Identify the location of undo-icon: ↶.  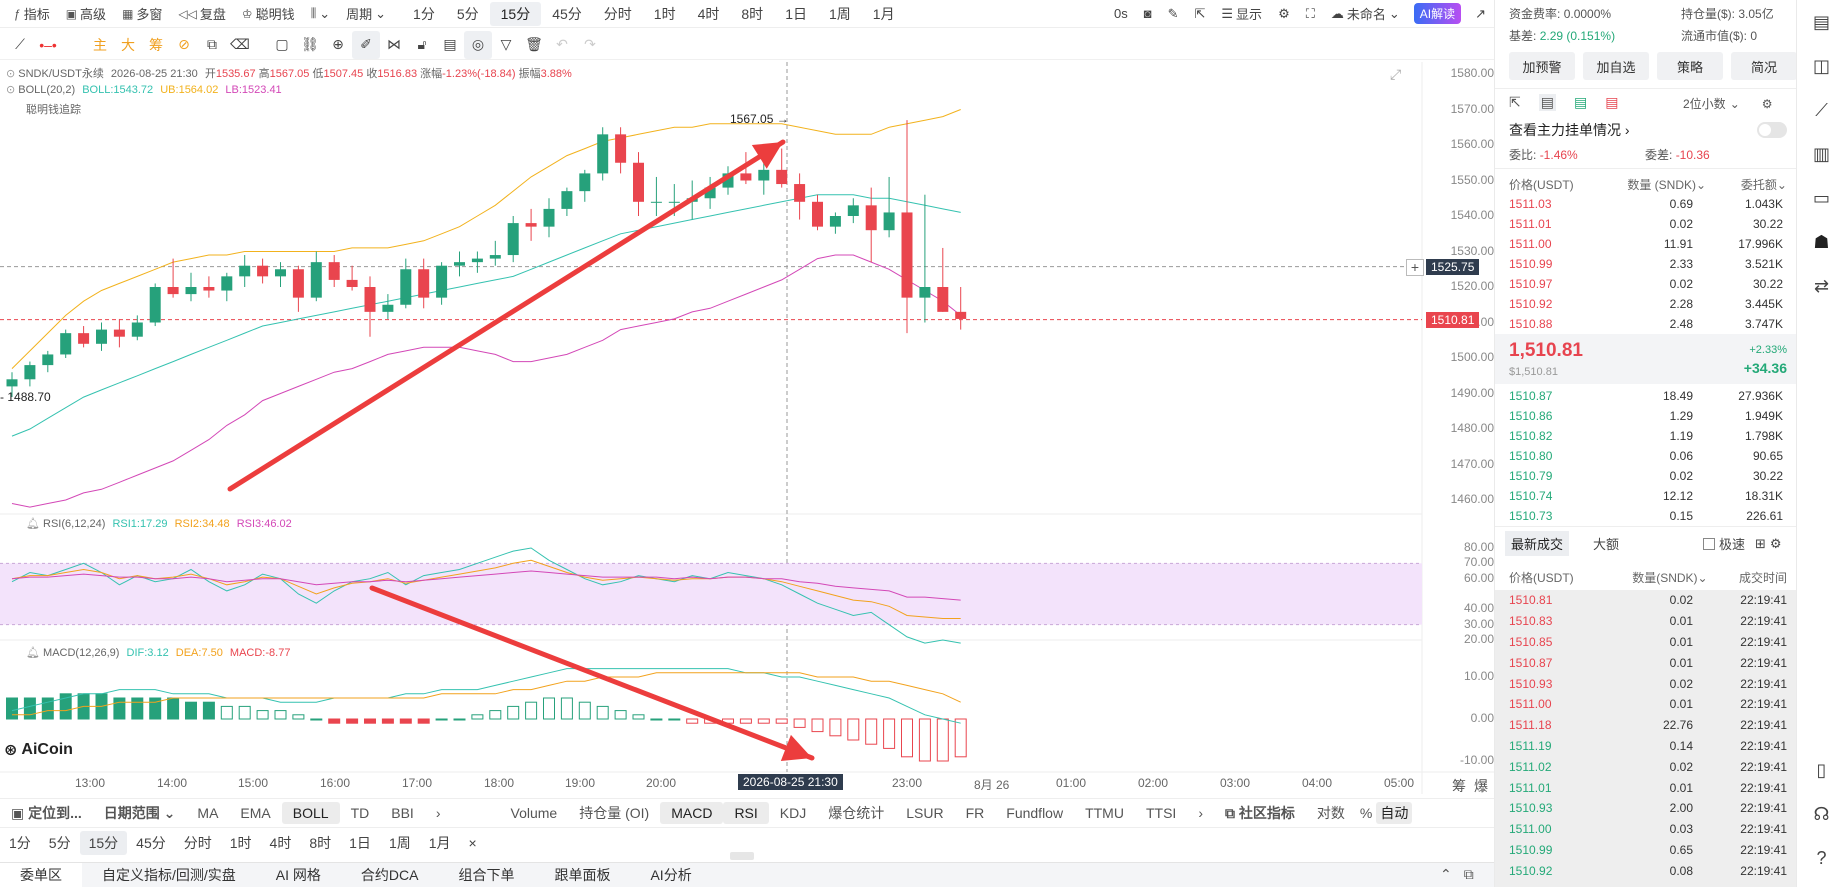
(562, 44).